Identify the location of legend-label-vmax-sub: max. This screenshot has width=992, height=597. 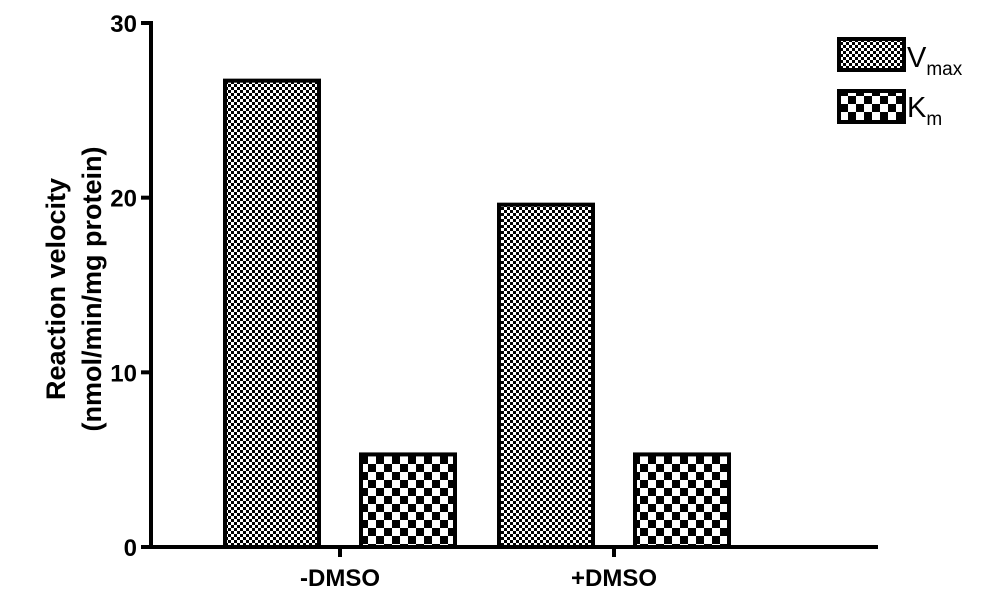
(944, 69).